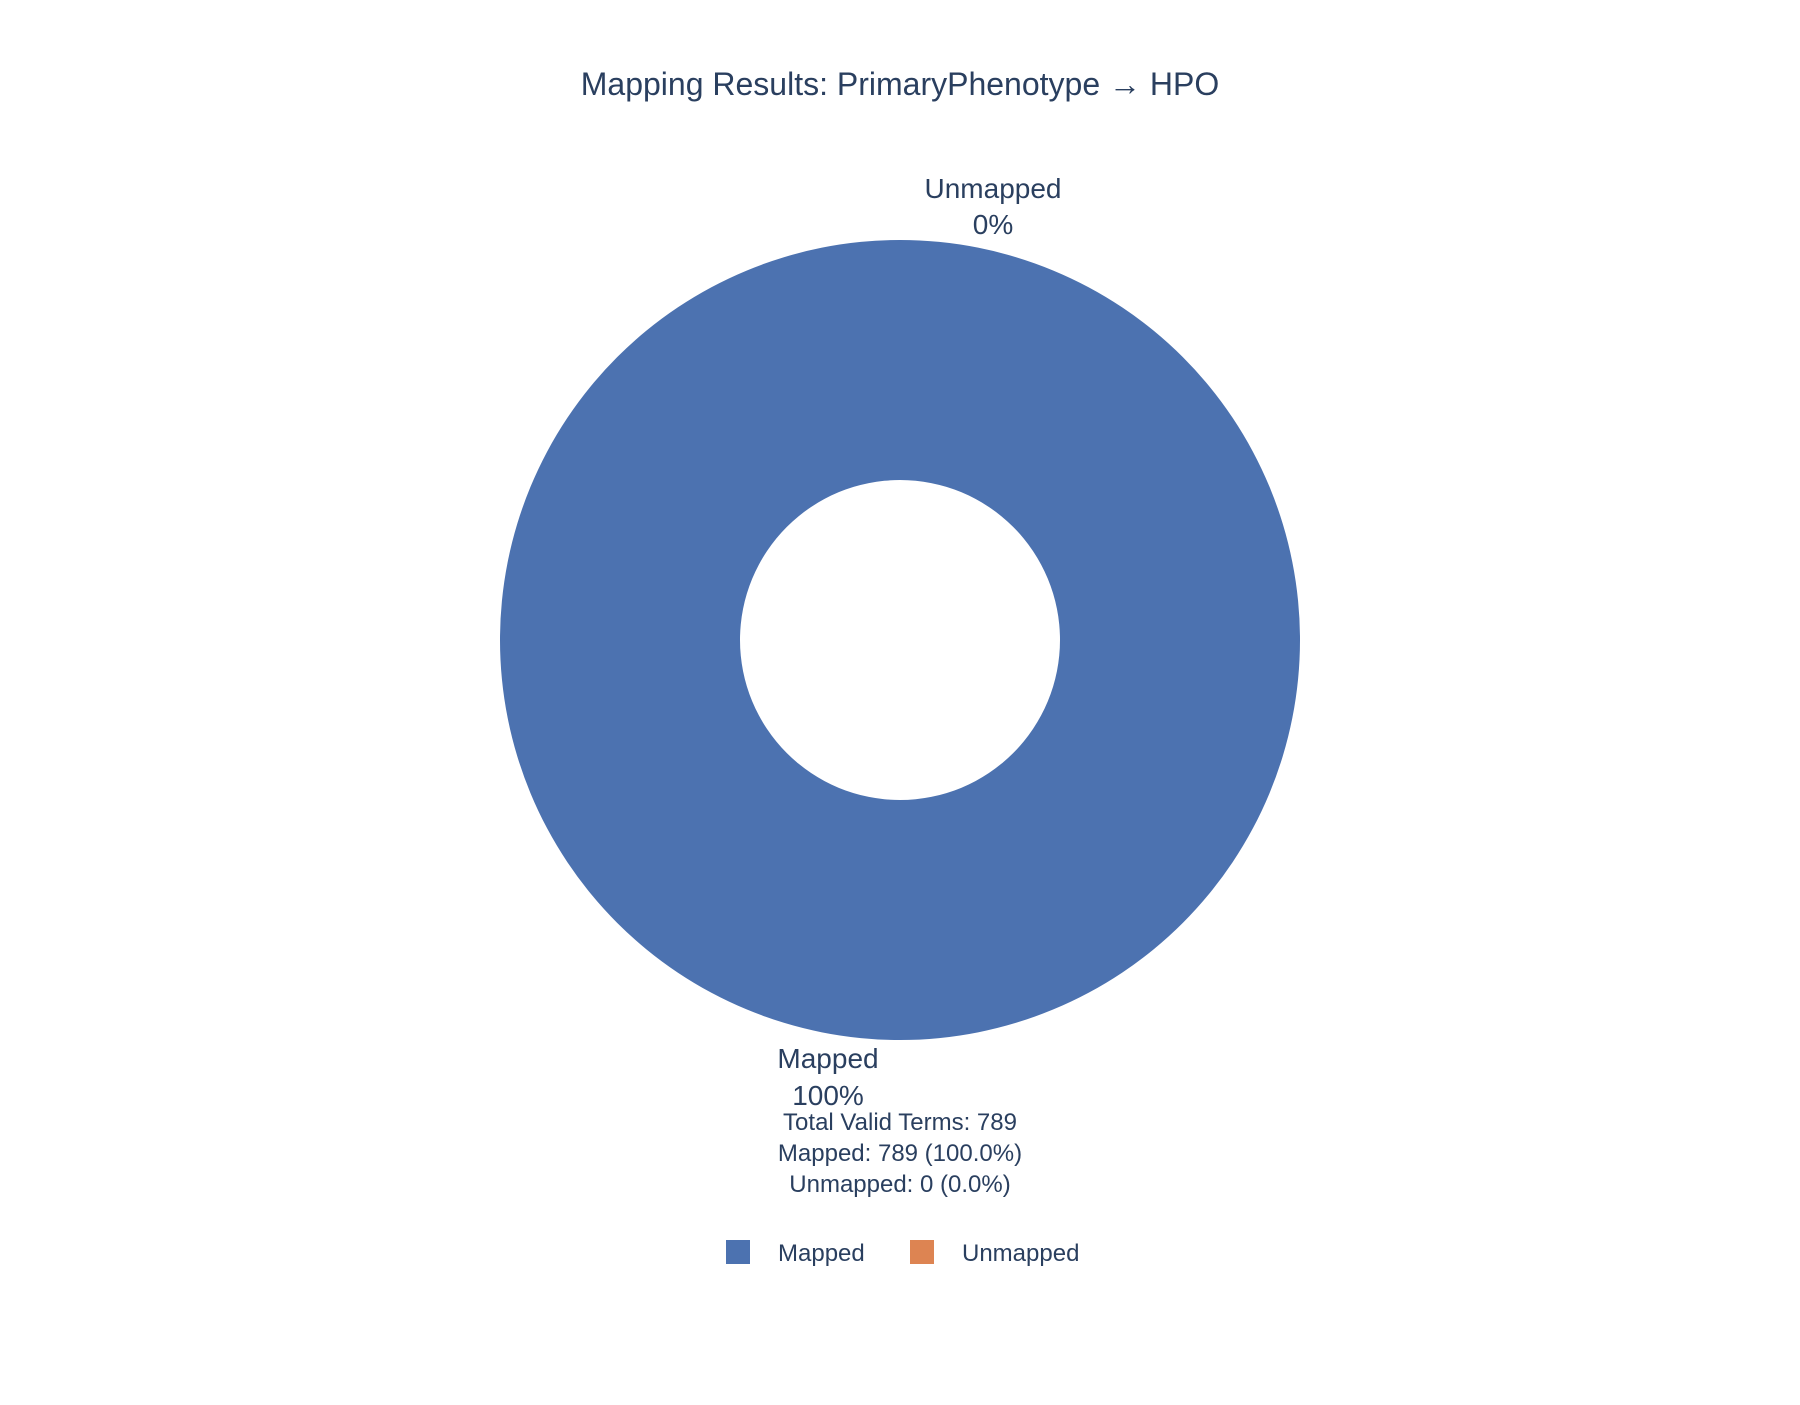  I want to click on legend-swatch-unmapped, so click(922, 1252).